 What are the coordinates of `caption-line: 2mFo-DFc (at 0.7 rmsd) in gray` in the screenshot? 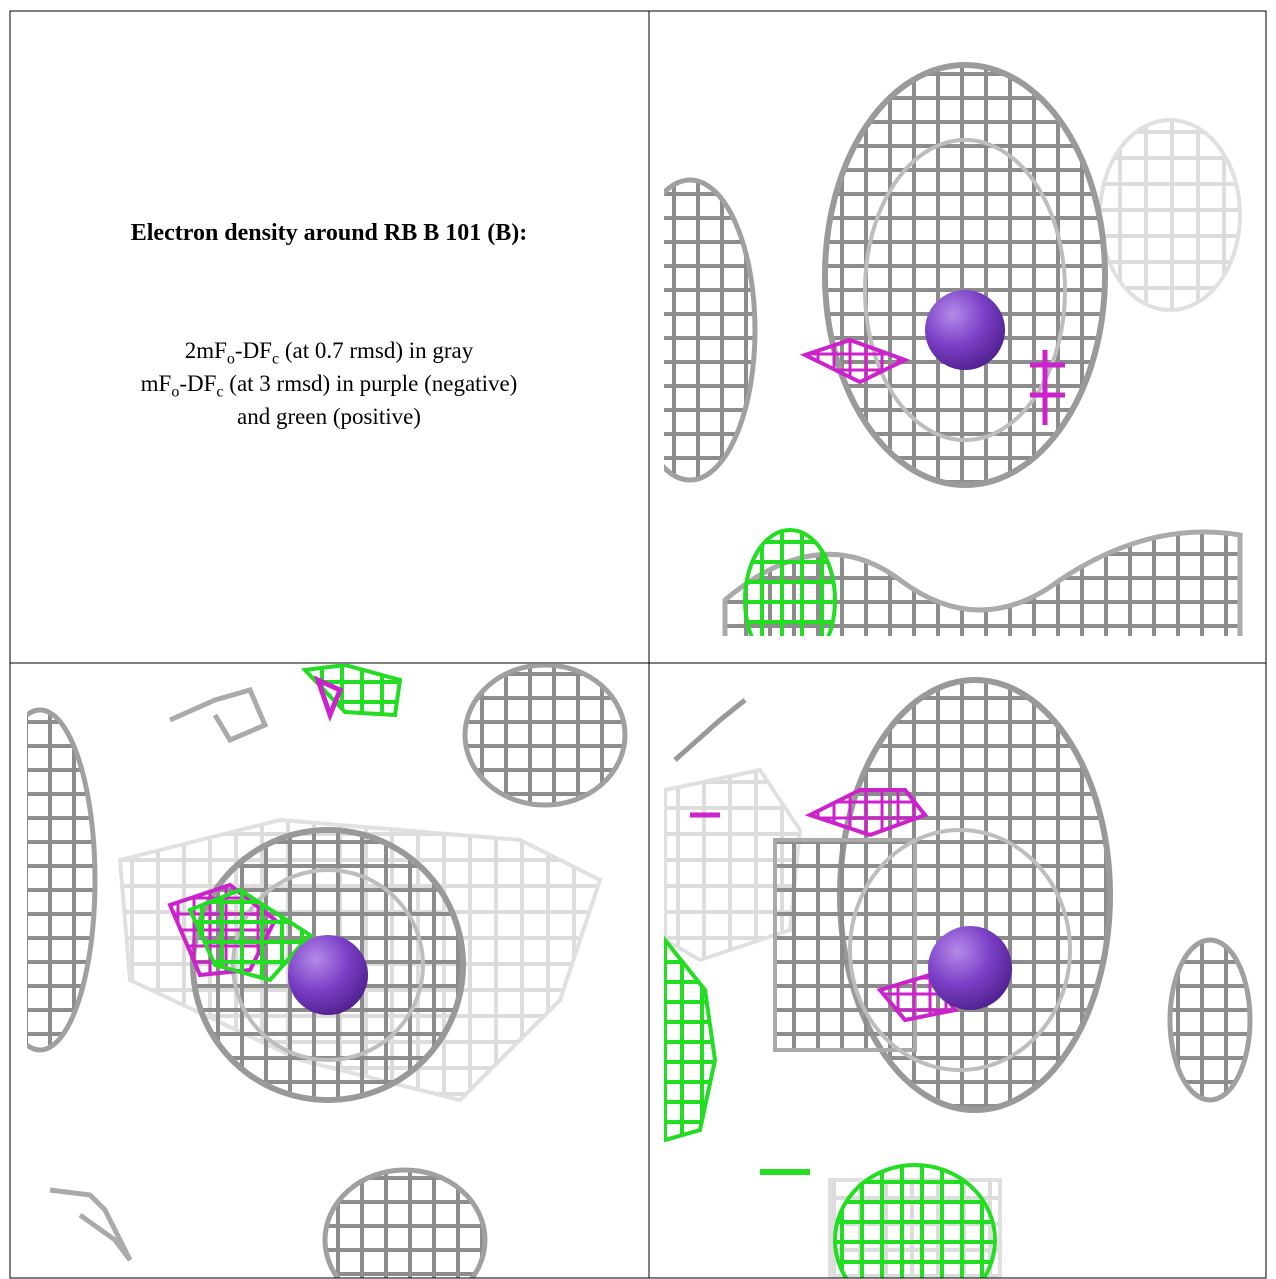 It's located at (329, 350).